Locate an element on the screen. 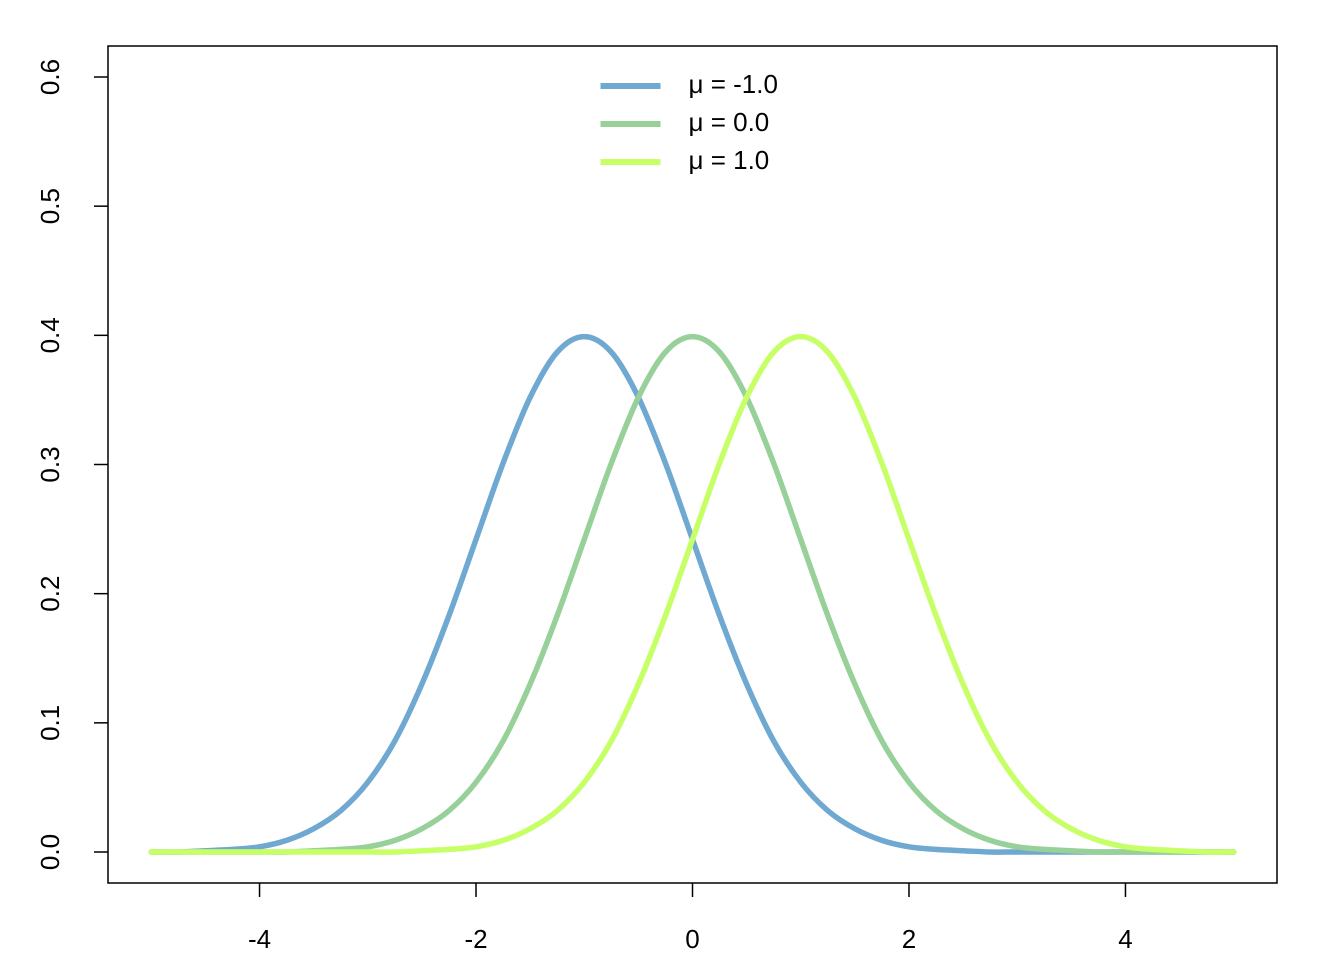 The image size is (1344, 960). x-tick-label: -4 is located at coordinates (259, 939).